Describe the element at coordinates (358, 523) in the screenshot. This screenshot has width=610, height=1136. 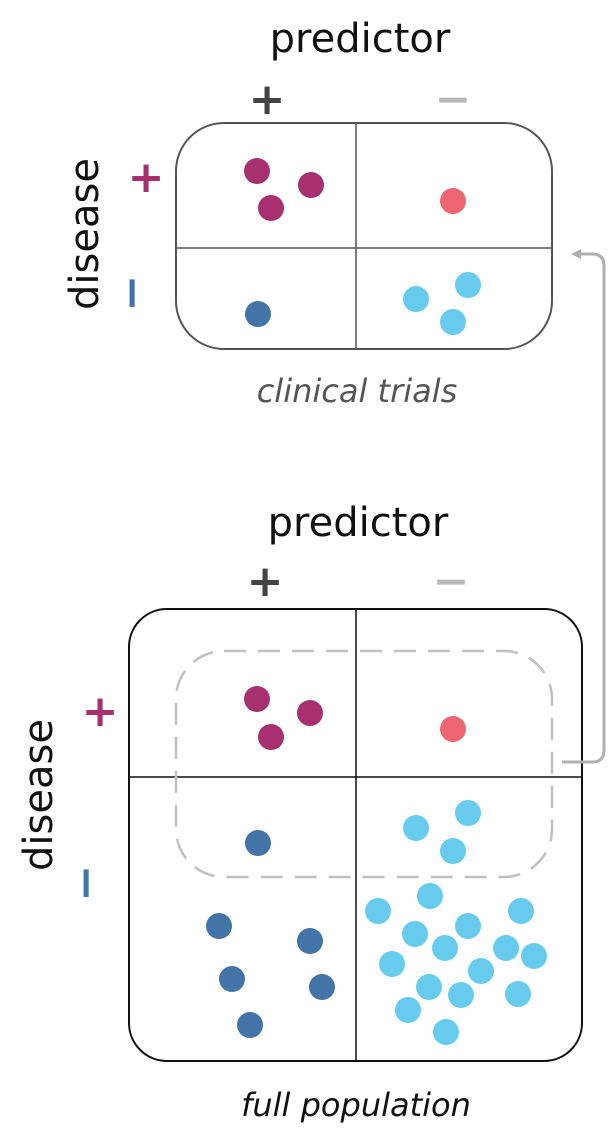
I see `bottom-predictor-title: predictor` at that location.